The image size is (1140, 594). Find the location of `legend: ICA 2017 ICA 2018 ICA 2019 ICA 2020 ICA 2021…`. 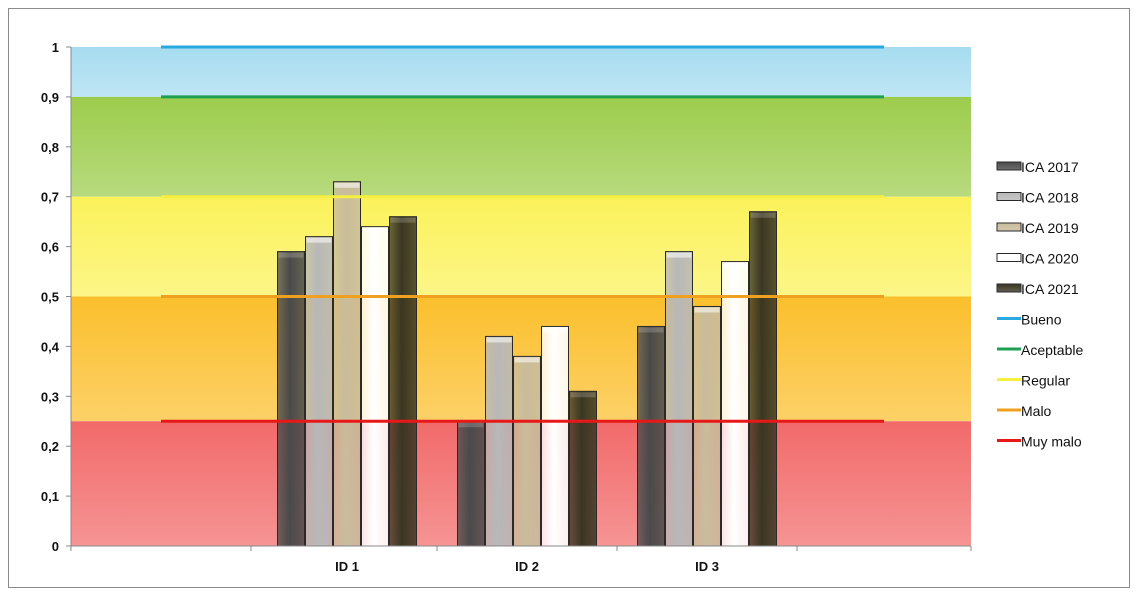

legend: ICA 2017 ICA 2018 ICA 2019 ICA 2020 ICA 2021… is located at coordinates (1039, 304).